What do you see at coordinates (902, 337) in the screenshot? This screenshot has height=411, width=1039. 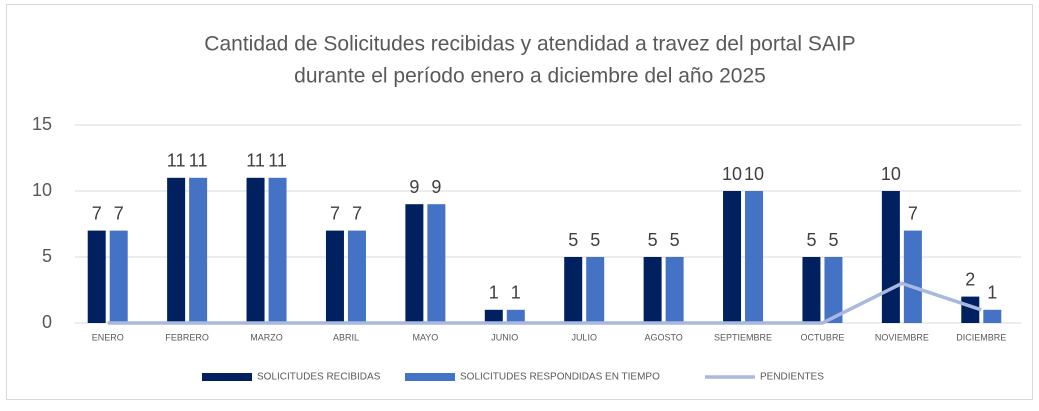 I see `x-tick-label: NOVIEMBRE` at bounding box center [902, 337].